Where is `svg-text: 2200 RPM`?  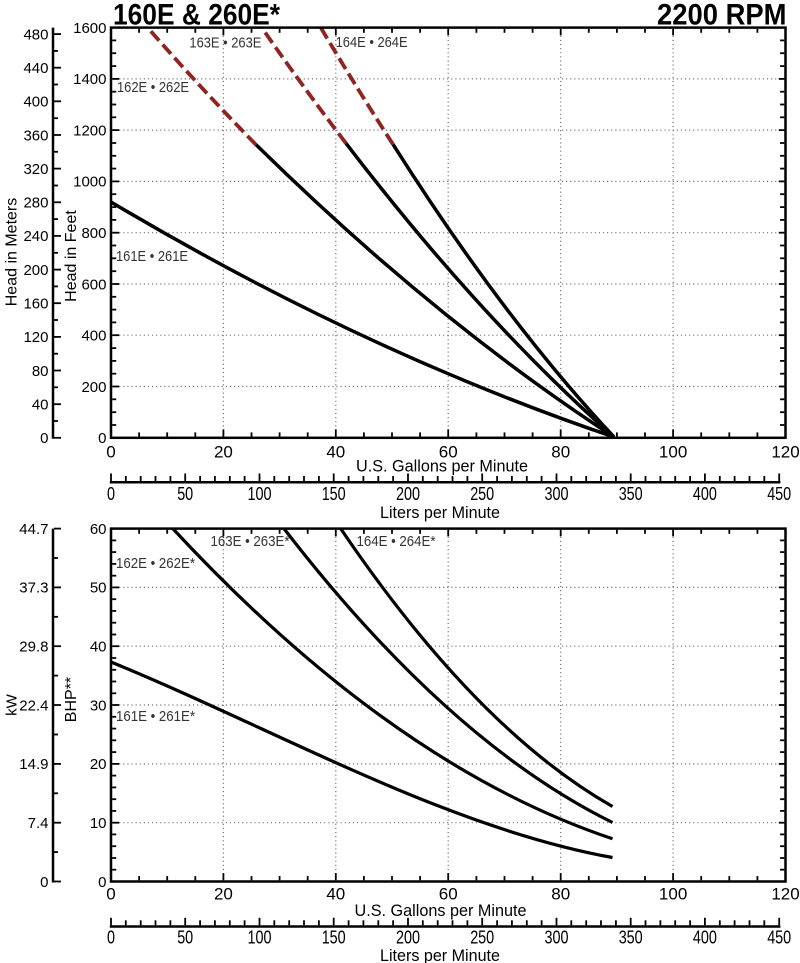
svg-text: 2200 RPM is located at coordinates (722, 15).